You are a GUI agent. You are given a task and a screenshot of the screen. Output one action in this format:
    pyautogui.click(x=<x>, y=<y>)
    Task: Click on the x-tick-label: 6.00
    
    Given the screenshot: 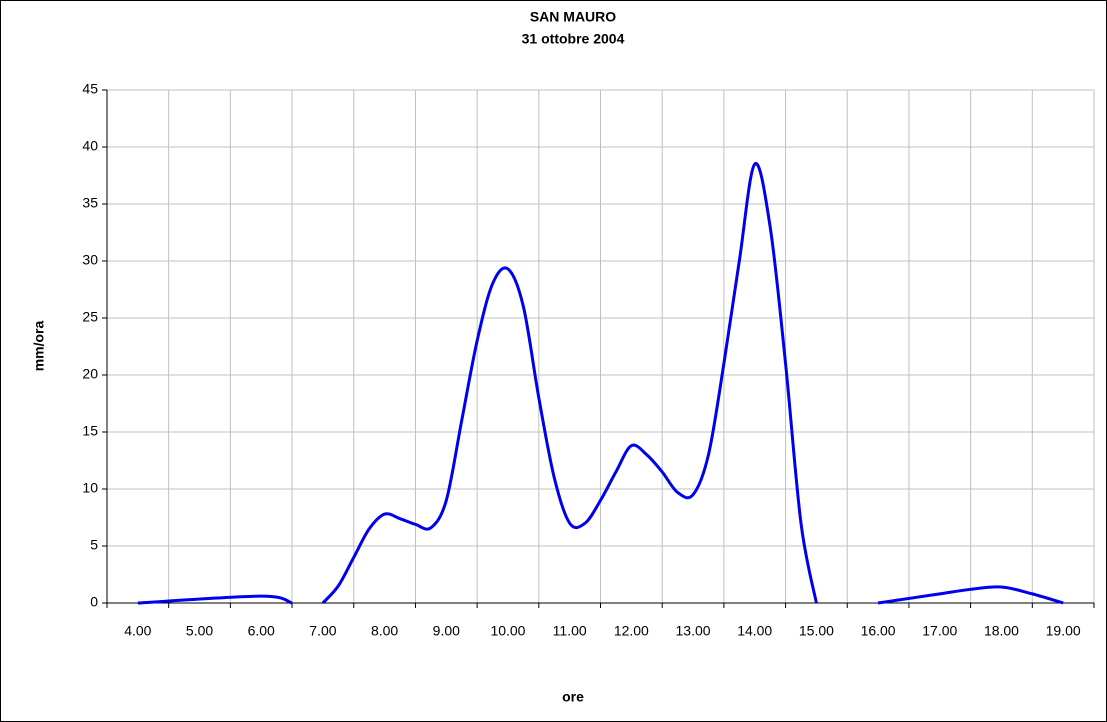 What is the action you would take?
    pyautogui.click(x=261, y=631)
    